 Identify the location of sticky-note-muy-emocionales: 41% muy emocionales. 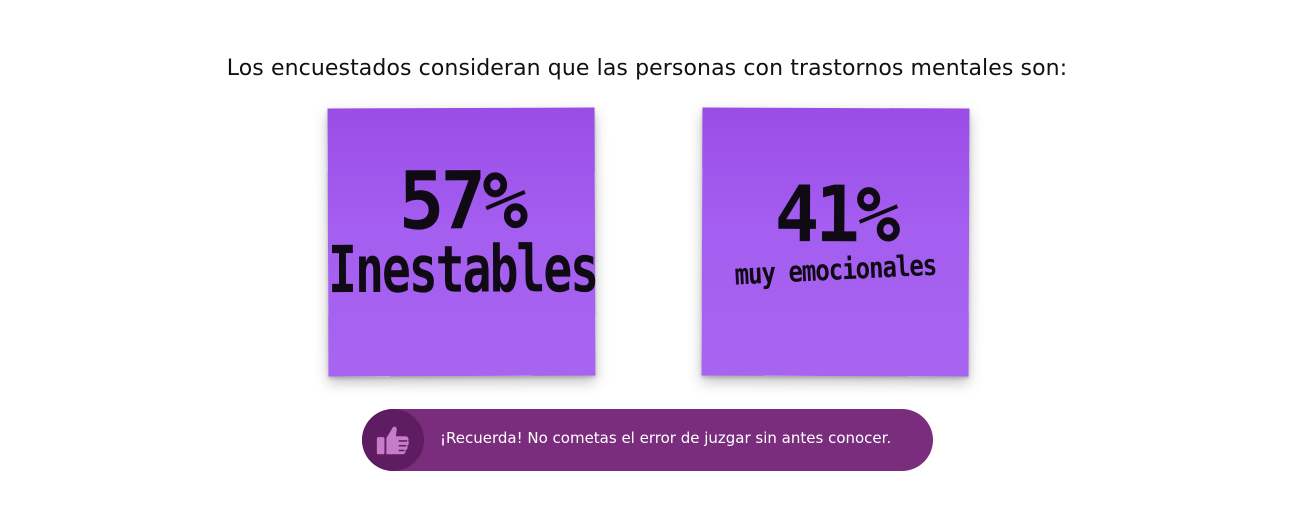
(835, 242).